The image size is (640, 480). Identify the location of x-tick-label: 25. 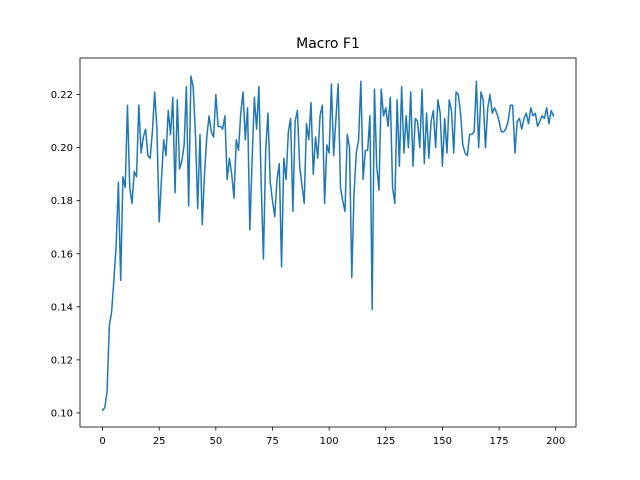
(159, 441).